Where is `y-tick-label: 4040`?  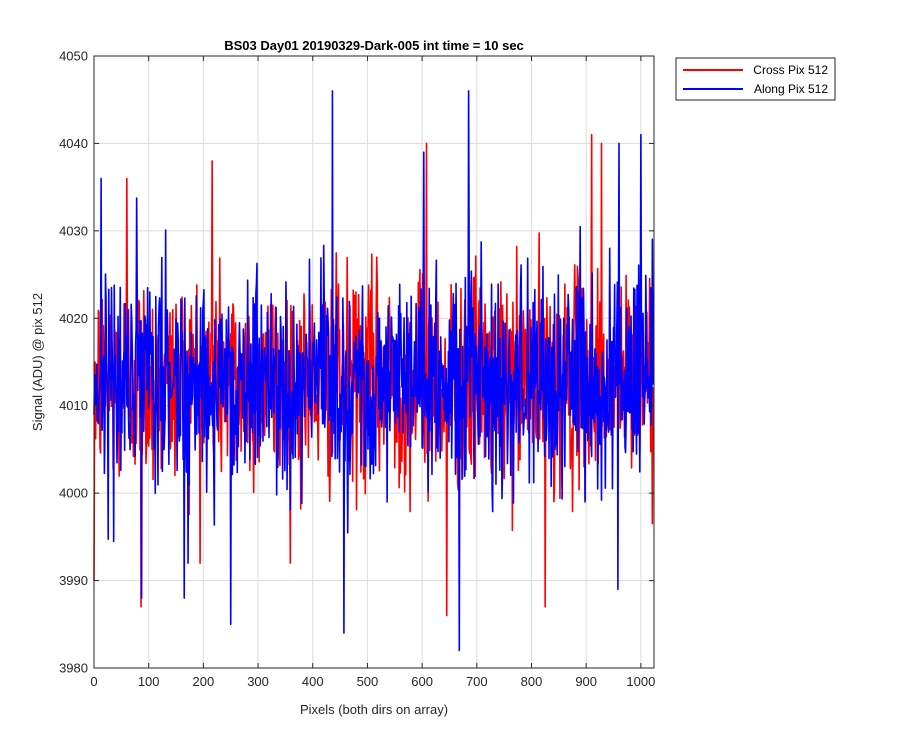
y-tick-label: 4040 is located at coordinates (73, 143).